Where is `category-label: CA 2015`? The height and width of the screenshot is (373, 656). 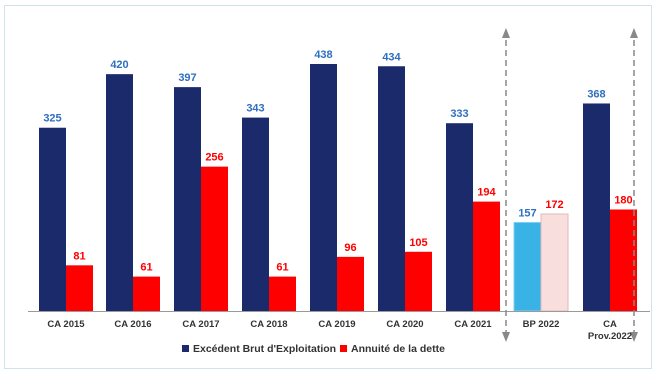
category-label: CA 2015 is located at coordinates (66, 324).